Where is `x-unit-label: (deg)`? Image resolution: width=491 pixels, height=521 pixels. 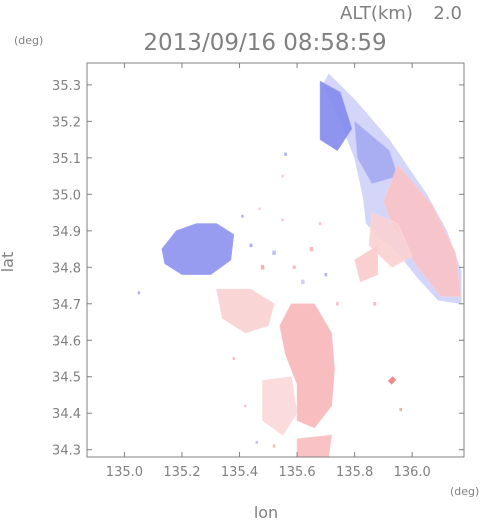 x-unit-label: (deg) is located at coordinates (464, 491).